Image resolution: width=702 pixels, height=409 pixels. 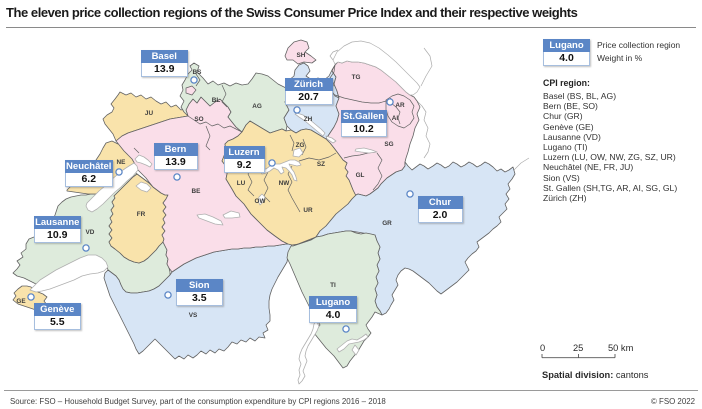 I want to click on svg-text: GR, so click(x=387, y=223).